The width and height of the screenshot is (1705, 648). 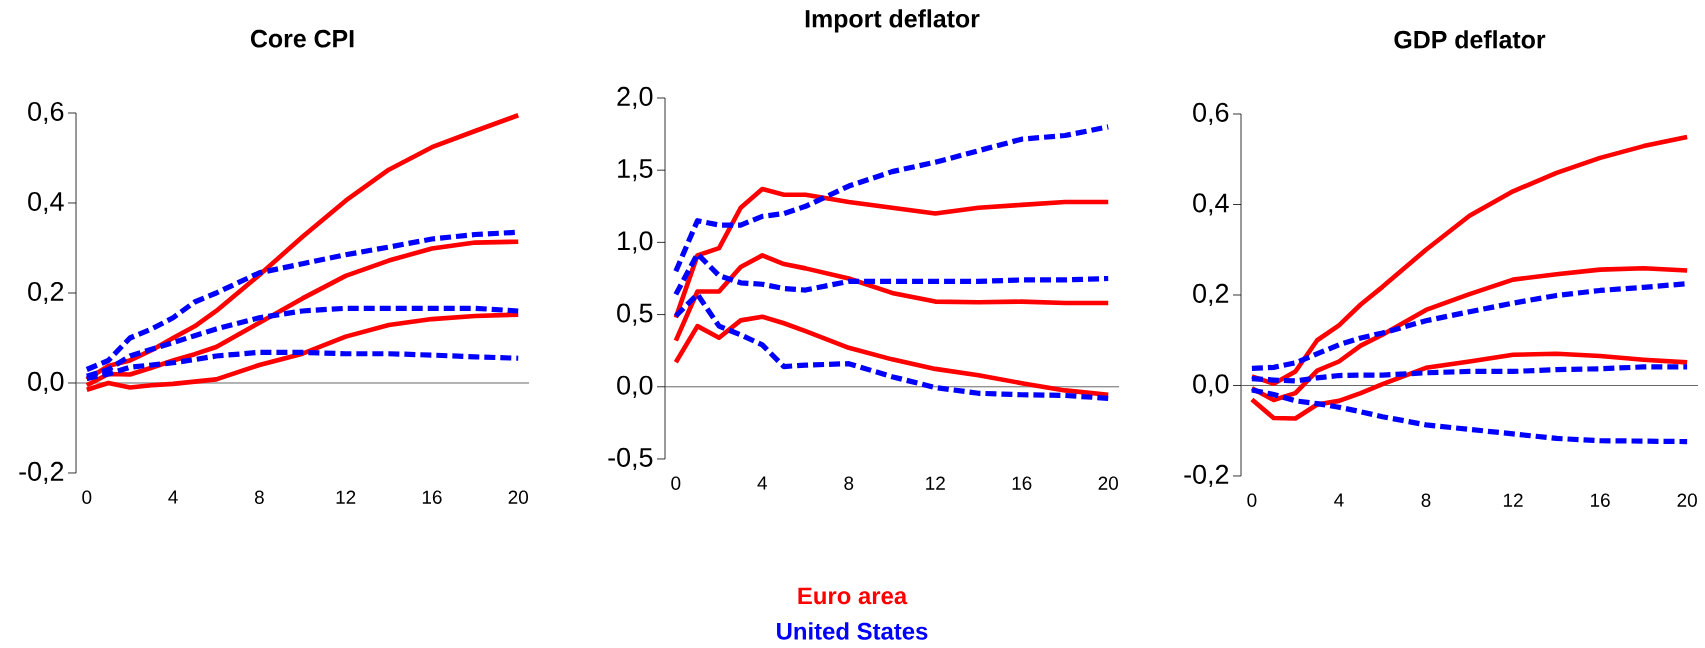 What do you see at coordinates (635, 242) in the screenshot?
I see `y-tick-label: 1,0` at bounding box center [635, 242].